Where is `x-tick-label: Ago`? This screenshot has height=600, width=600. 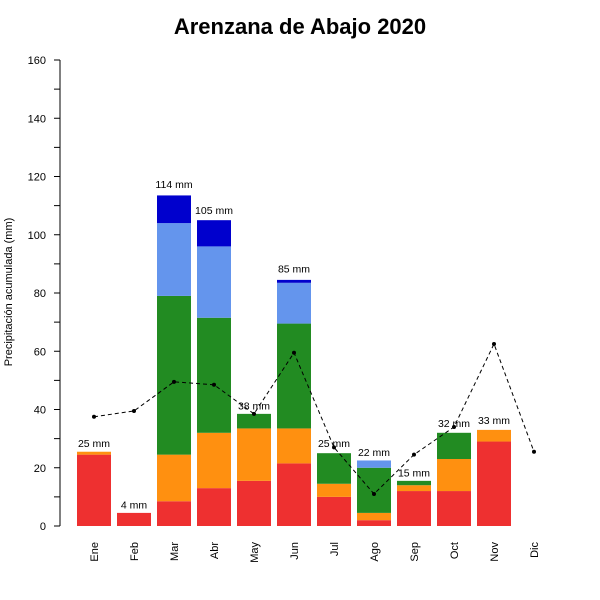
x-tick-label: Ago is located at coordinates (375, 552).